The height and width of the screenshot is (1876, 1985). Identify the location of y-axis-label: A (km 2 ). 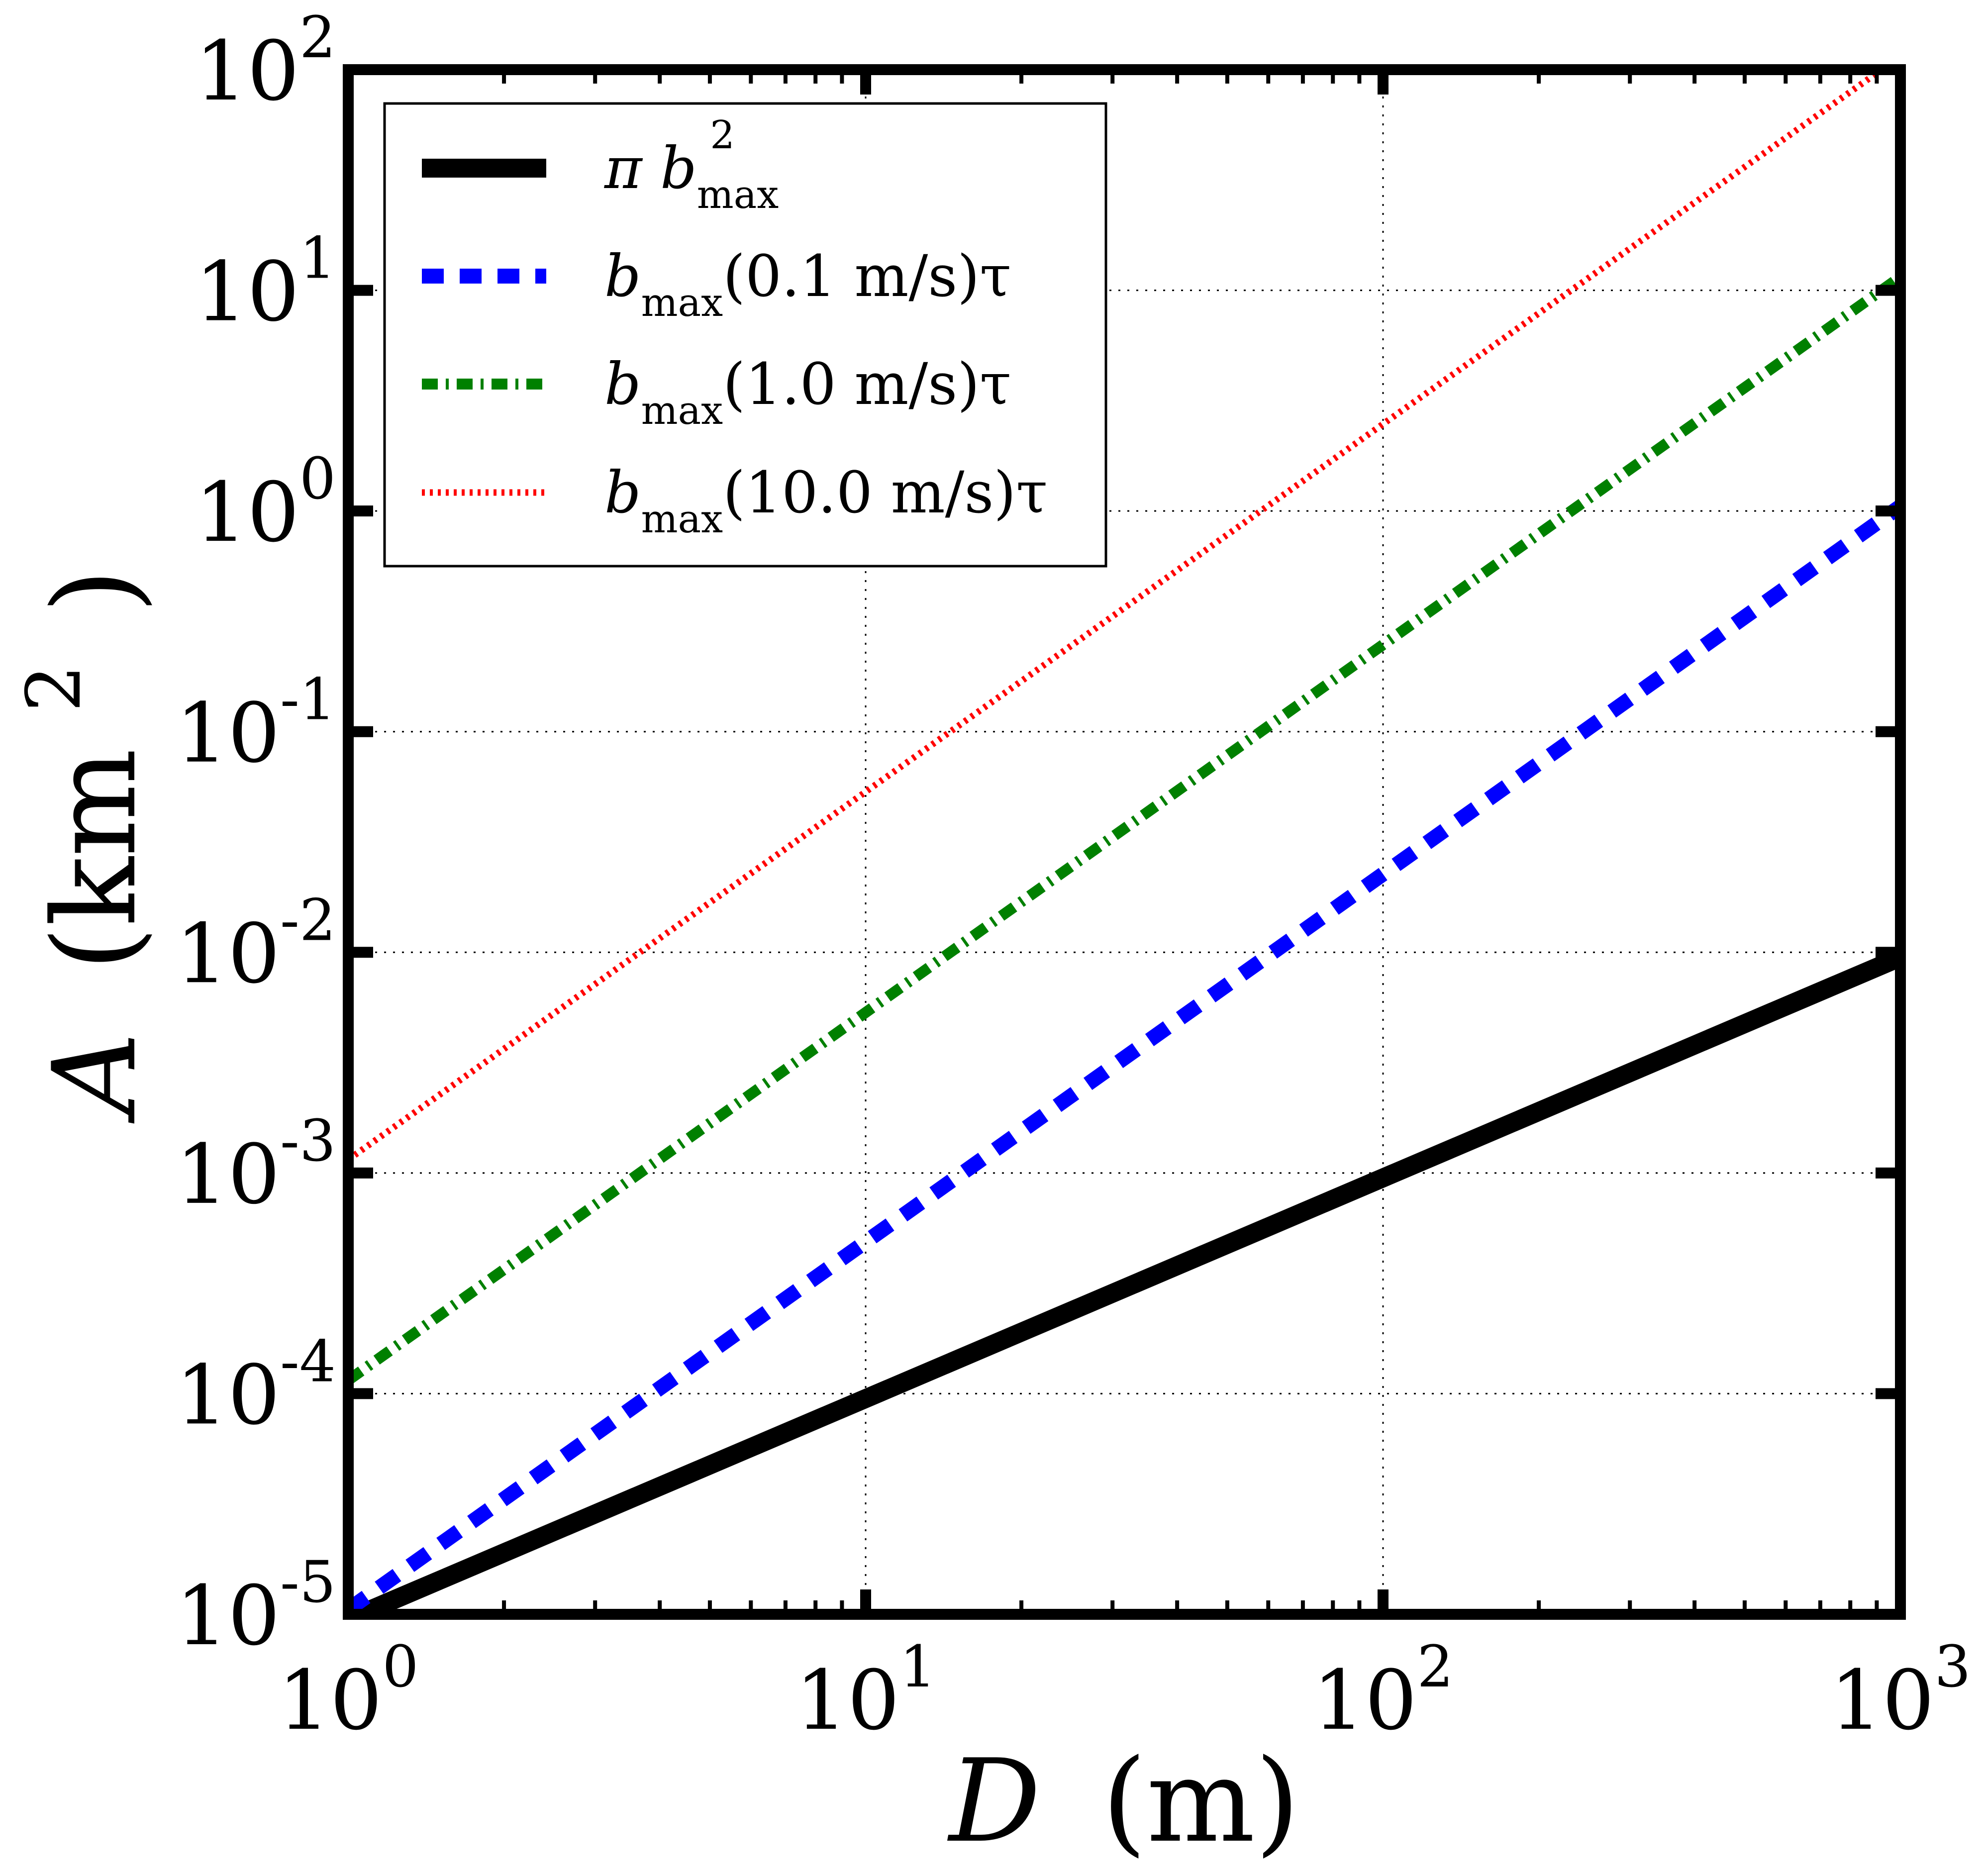
(81, 846).